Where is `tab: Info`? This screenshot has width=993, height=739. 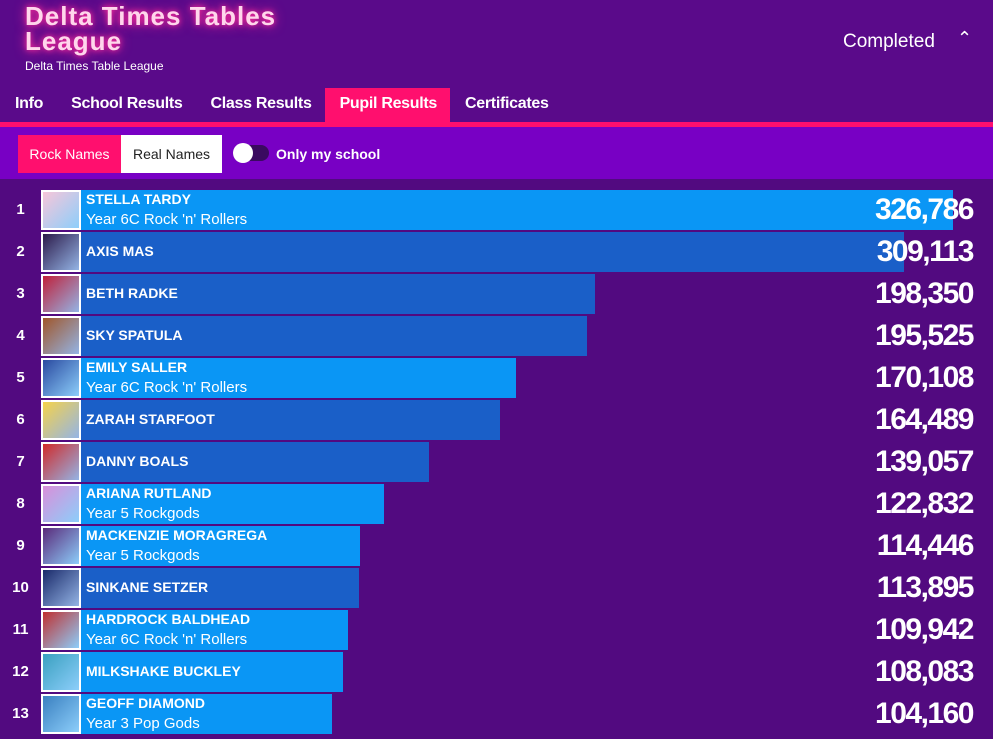
tab: Info is located at coordinates (29, 103).